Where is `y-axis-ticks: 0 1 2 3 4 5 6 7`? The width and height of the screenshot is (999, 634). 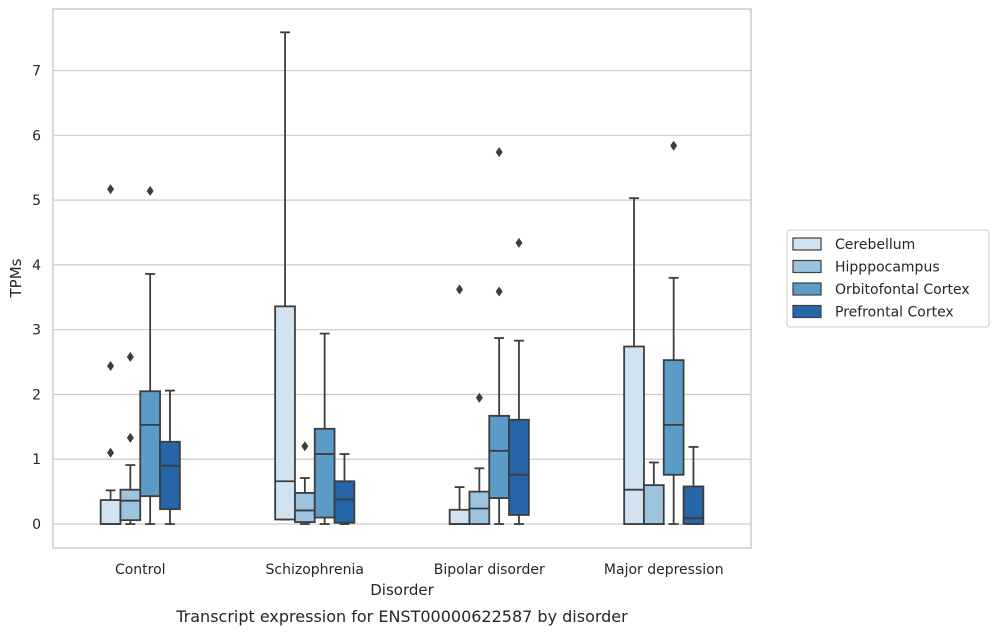 y-axis-ticks: 0 1 2 3 4 5 6 7 is located at coordinates (36, 298).